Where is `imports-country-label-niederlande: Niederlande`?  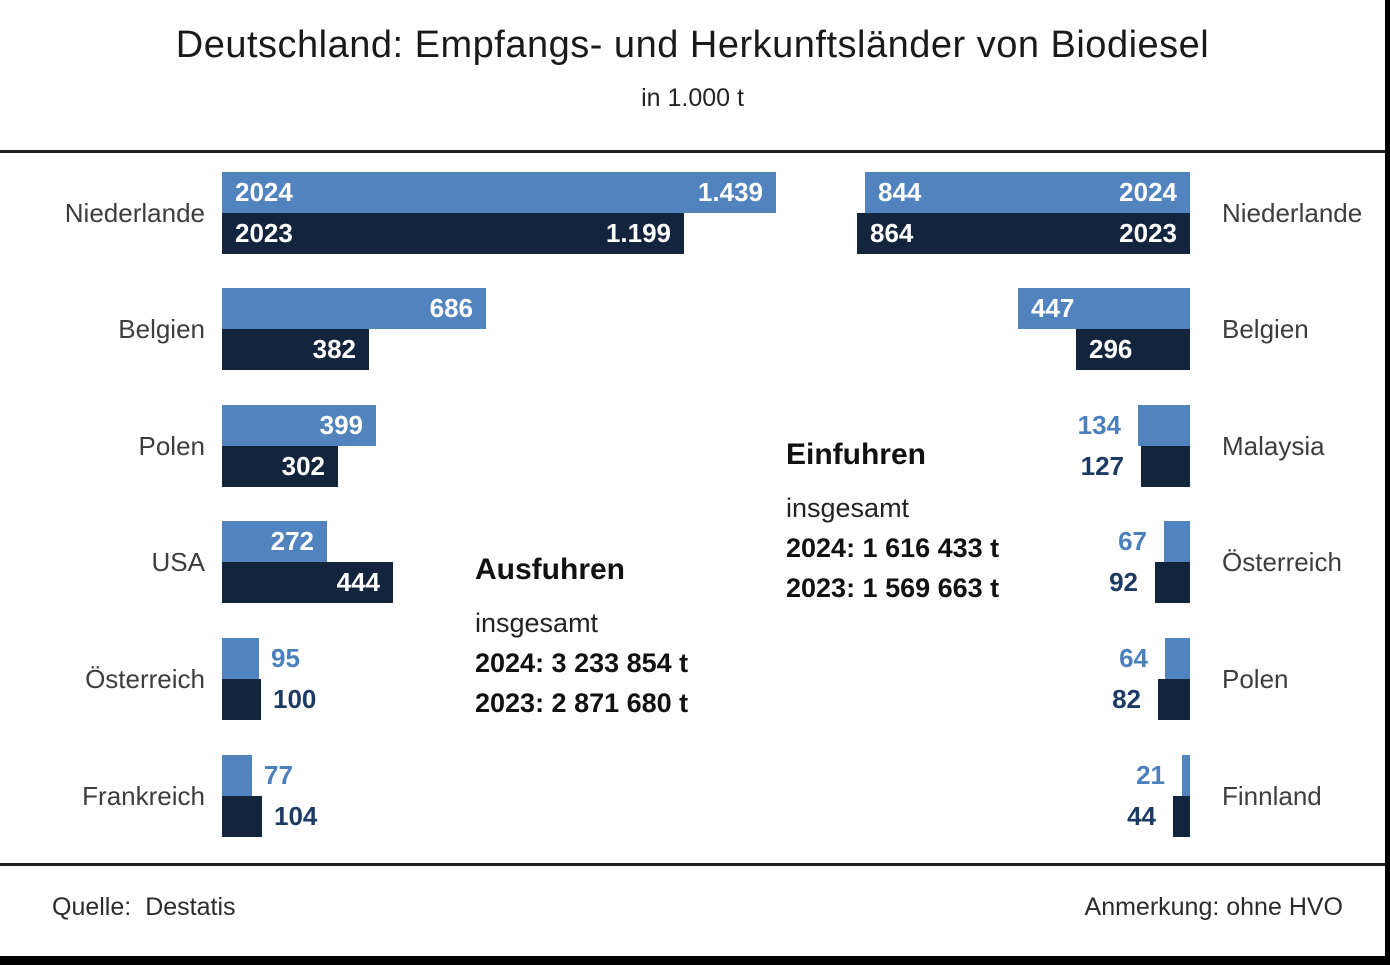
imports-country-label-niederlande: Niederlande is located at coordinates (1292, 213).